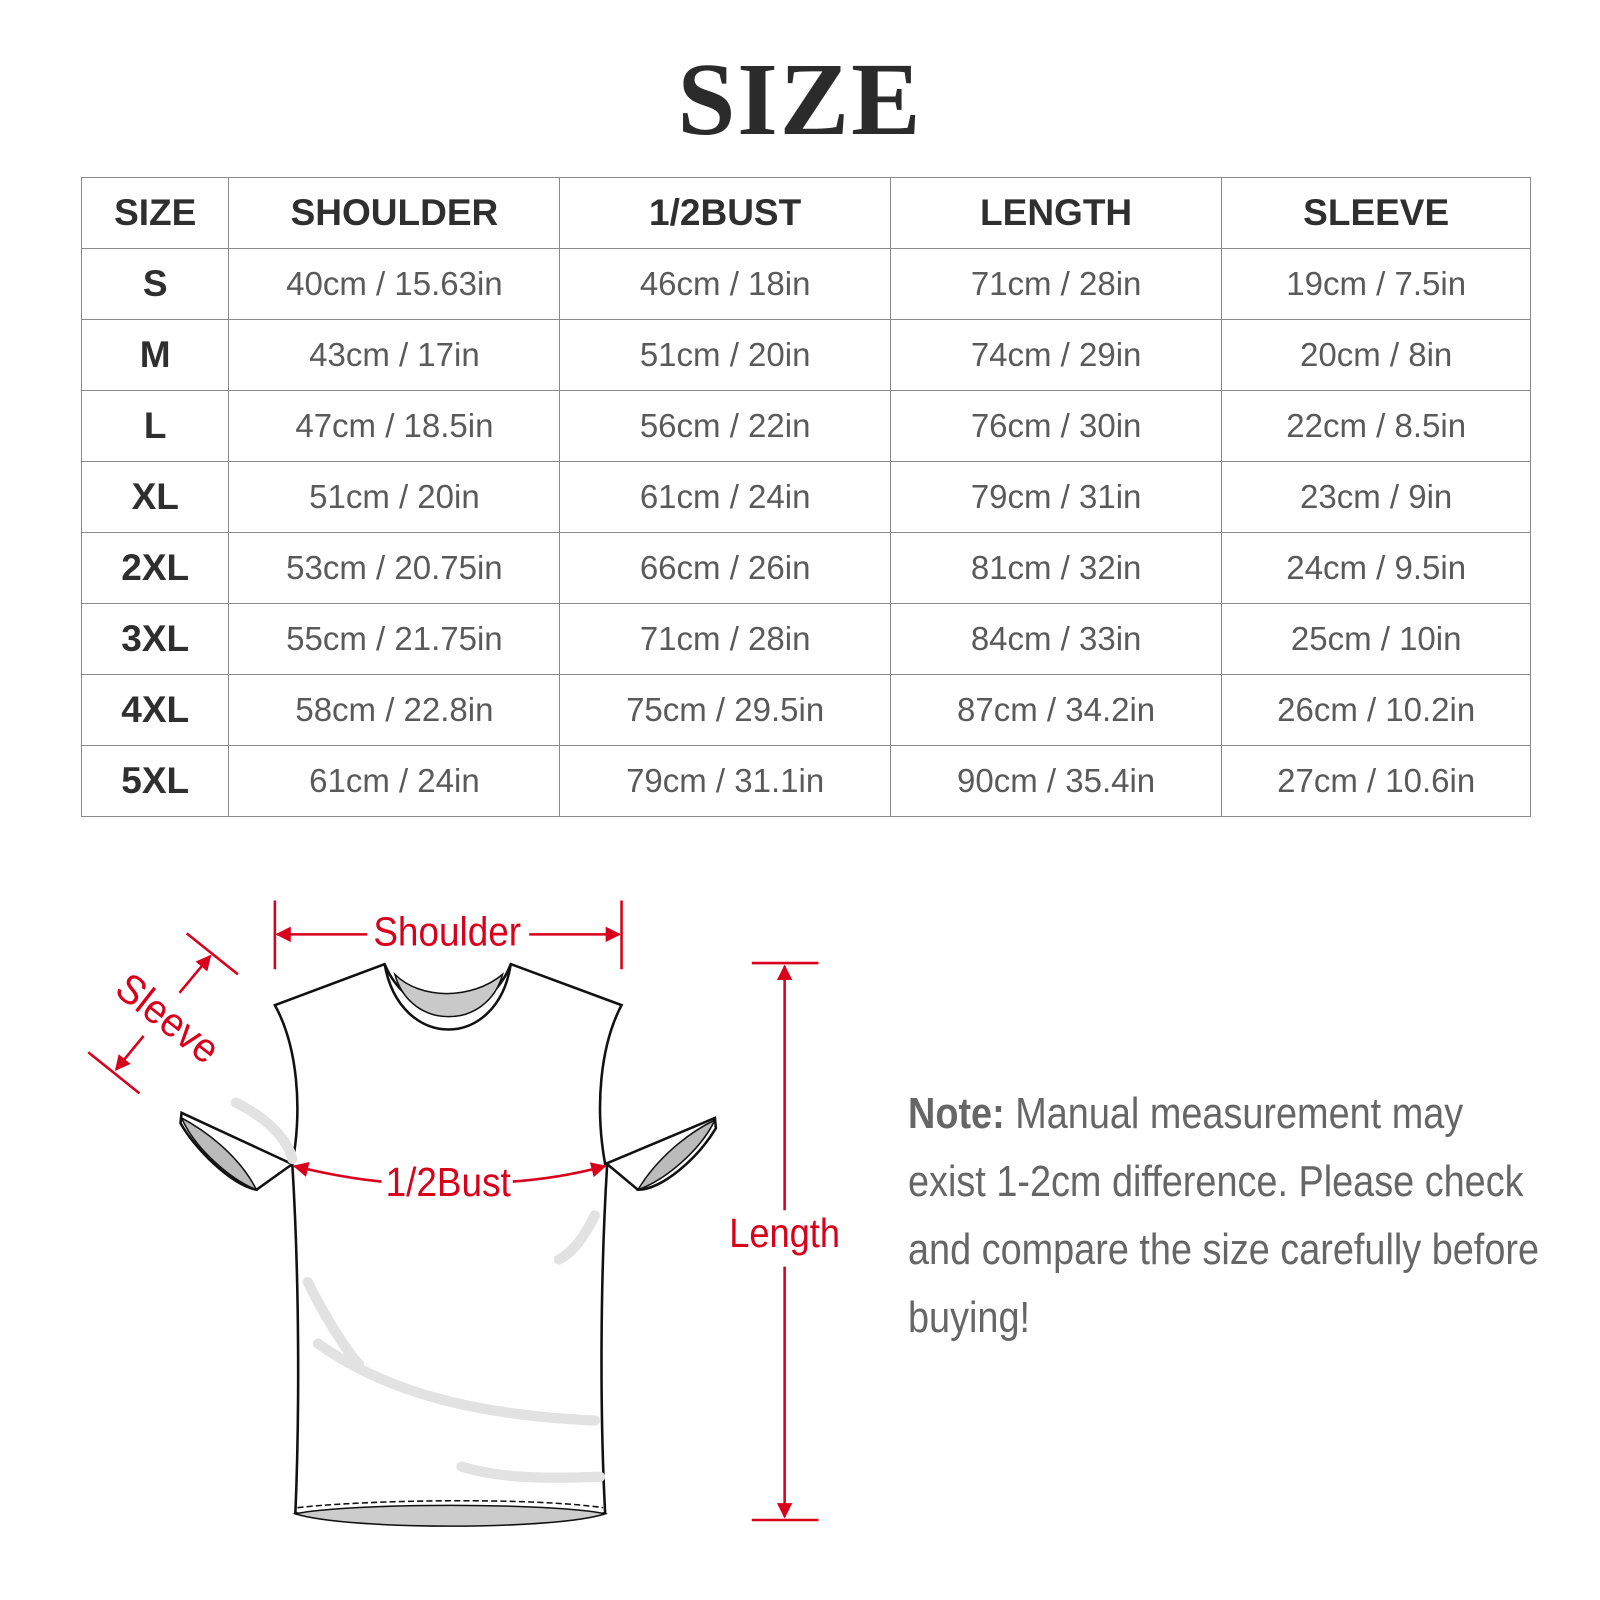 This screenshot has height=1600, width=1600. Describe the element at coordinates (800, 99) in the screenshot. I see `page-title: SIZE` at that location.